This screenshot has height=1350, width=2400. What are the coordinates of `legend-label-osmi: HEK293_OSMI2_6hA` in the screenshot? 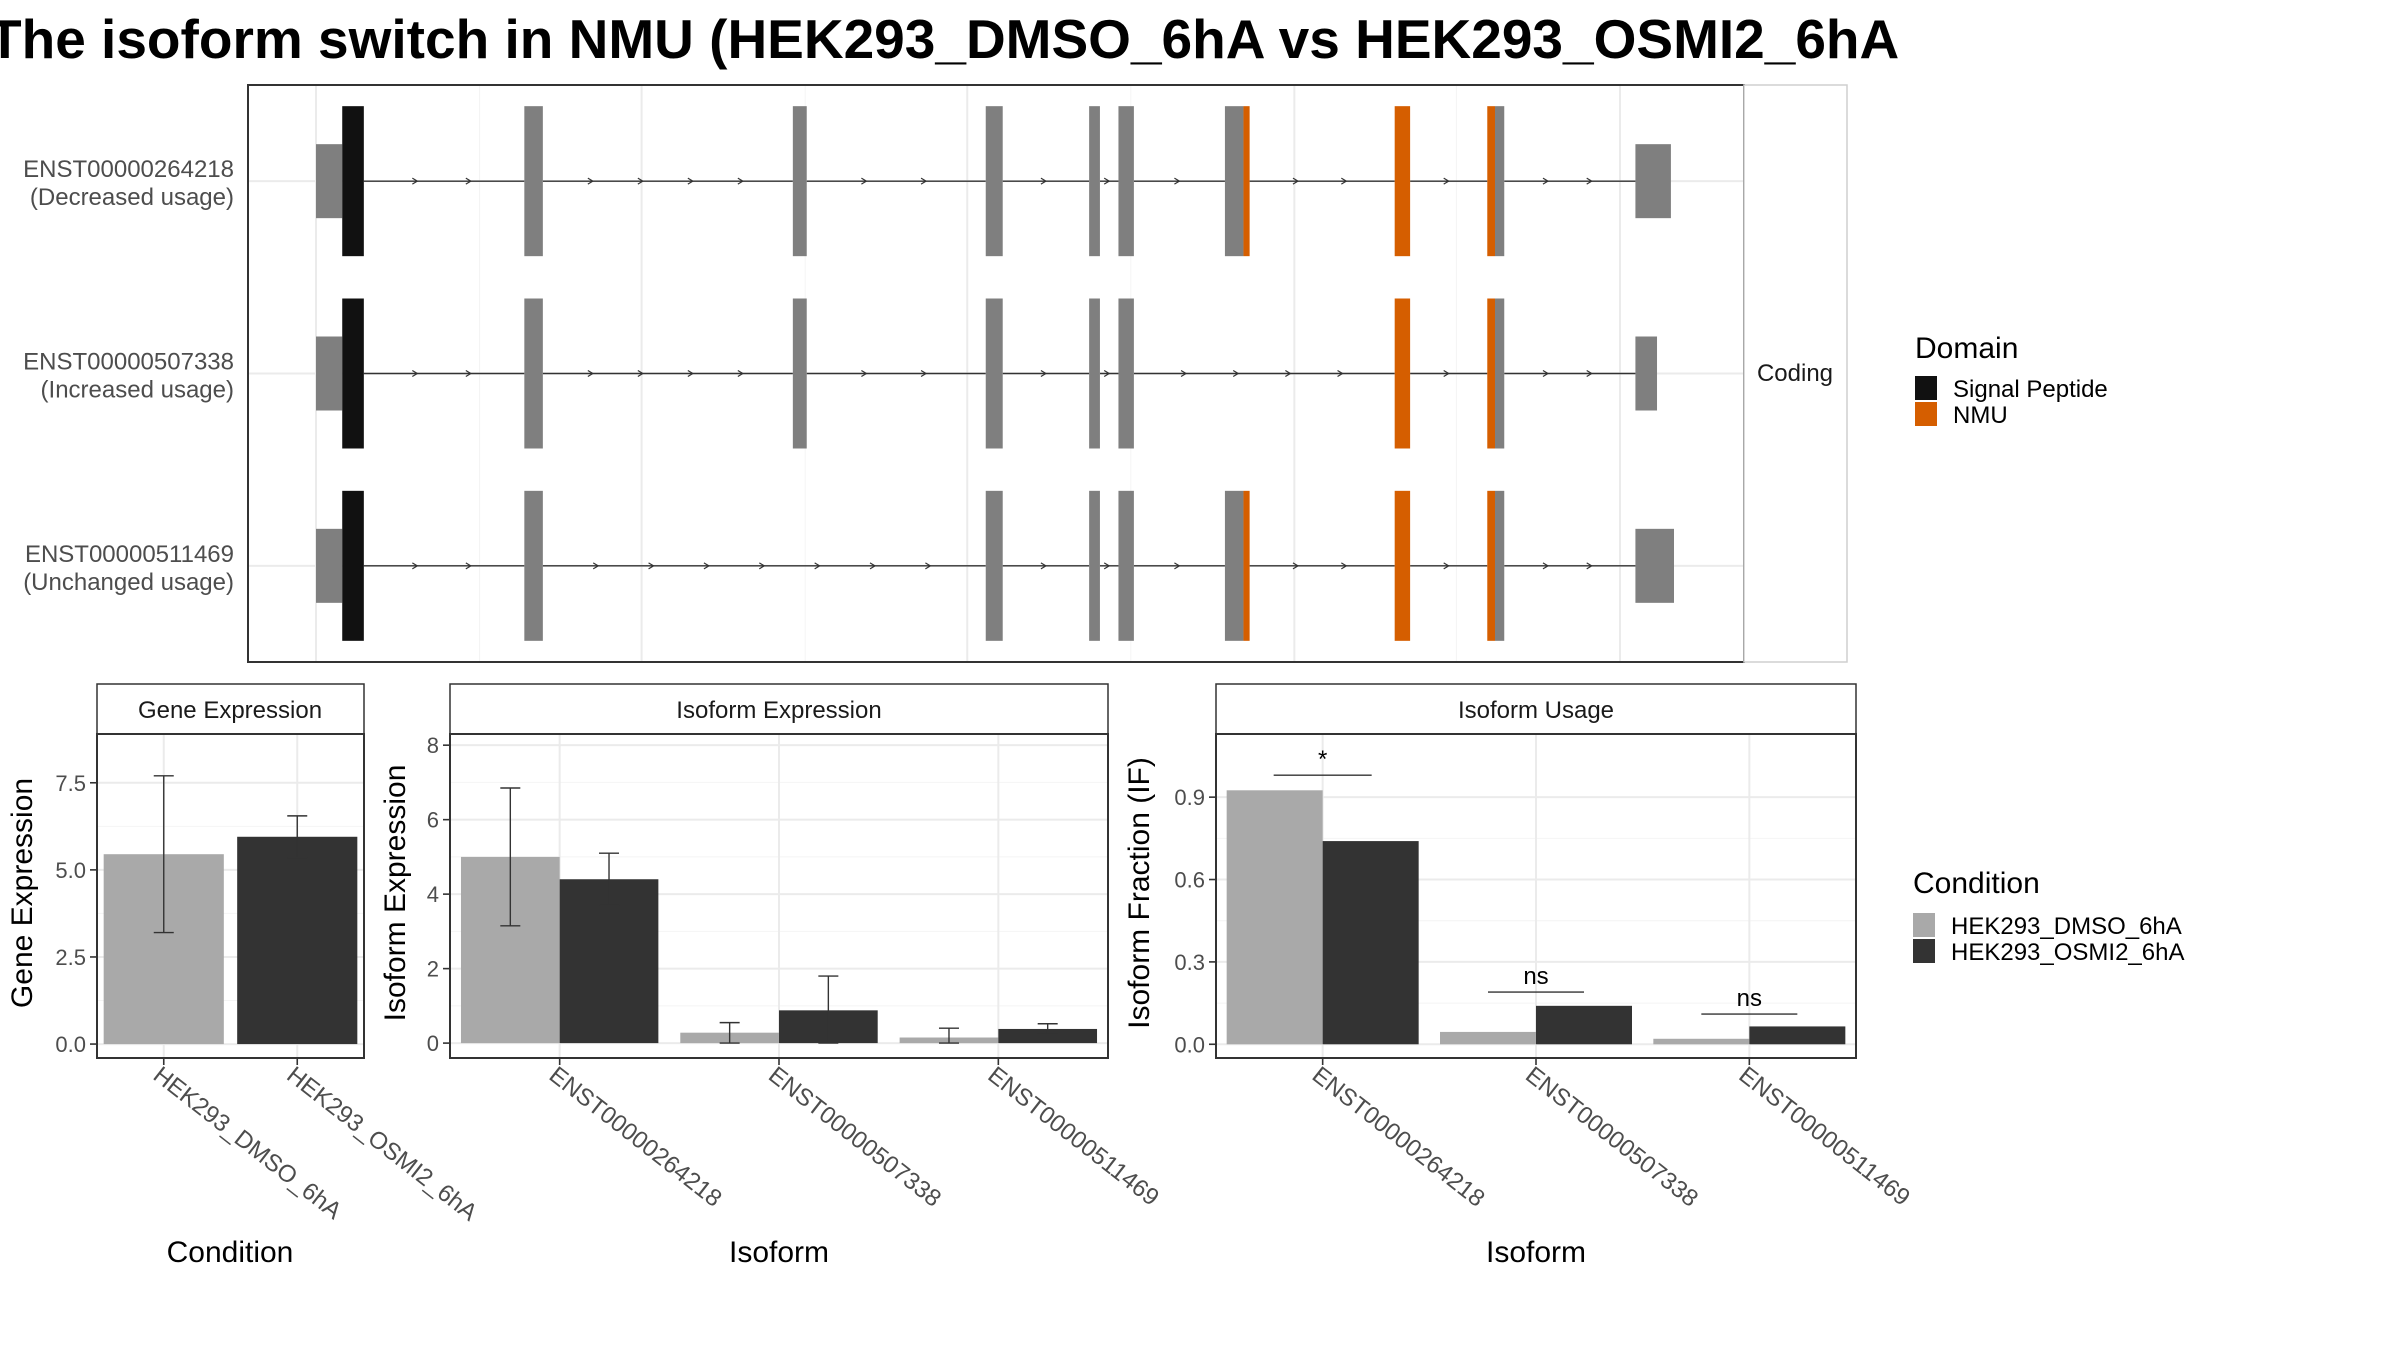 It's located at (2067, 952).